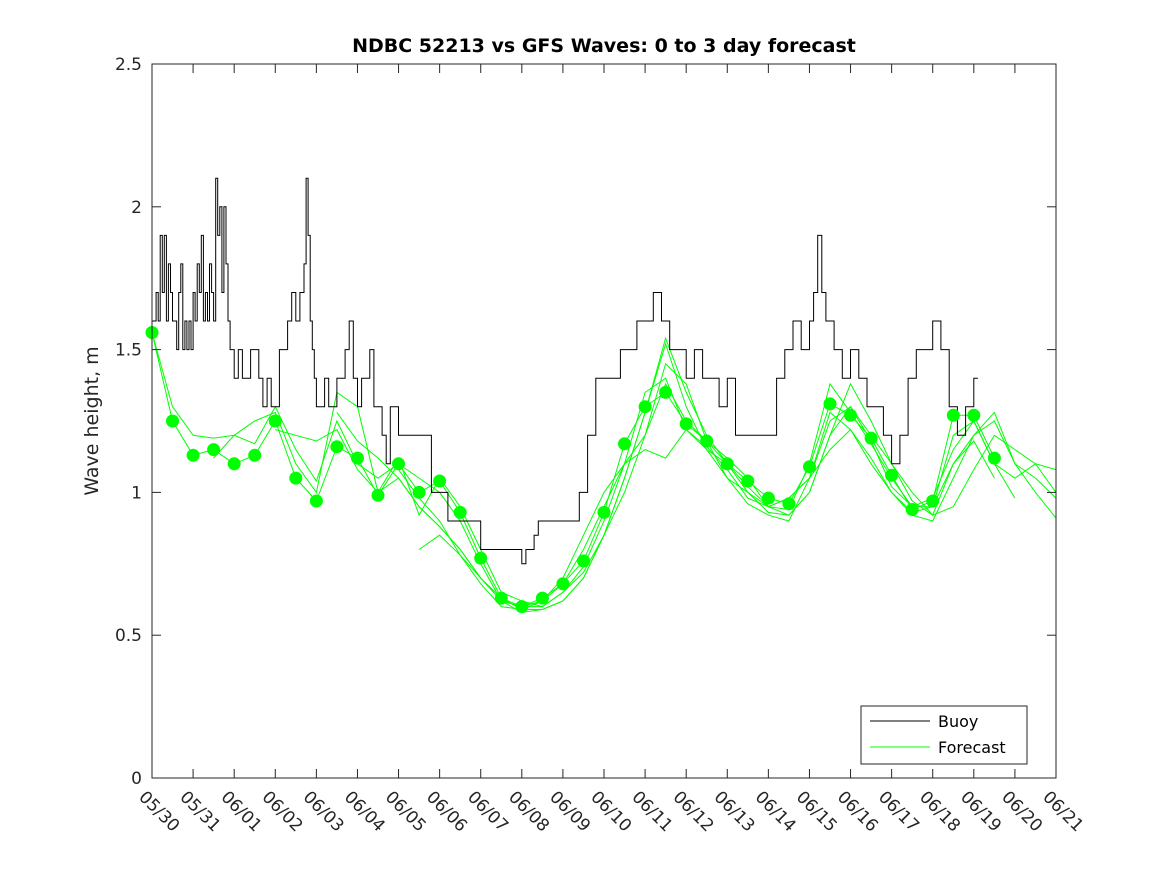 This screenshot has height=875, width=1167. What do you see at coordinates (136, 493) in the screenshot?
I see `y-tick-label: 1` at bounding box center [136, 493].